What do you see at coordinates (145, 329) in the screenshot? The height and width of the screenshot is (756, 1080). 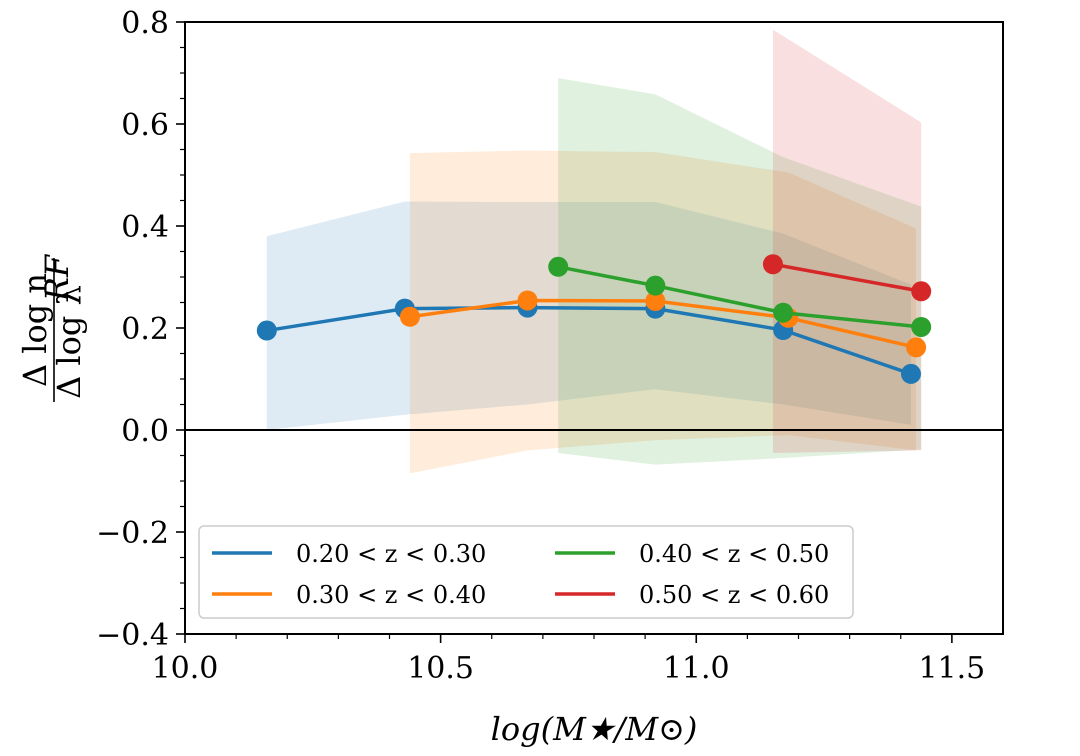 I see `y-tick-label: 0.2` at bounding box center [145, 329].